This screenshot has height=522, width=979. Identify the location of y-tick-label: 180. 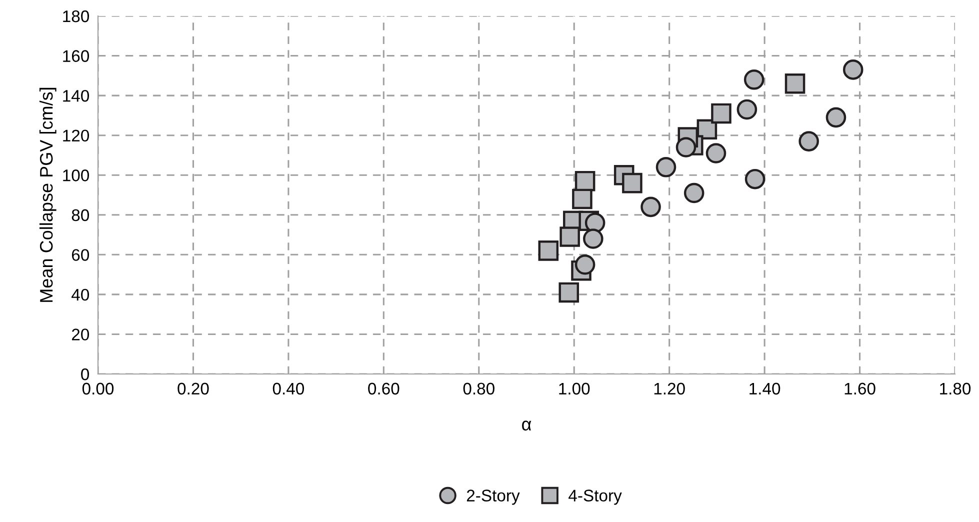
(76, 16).